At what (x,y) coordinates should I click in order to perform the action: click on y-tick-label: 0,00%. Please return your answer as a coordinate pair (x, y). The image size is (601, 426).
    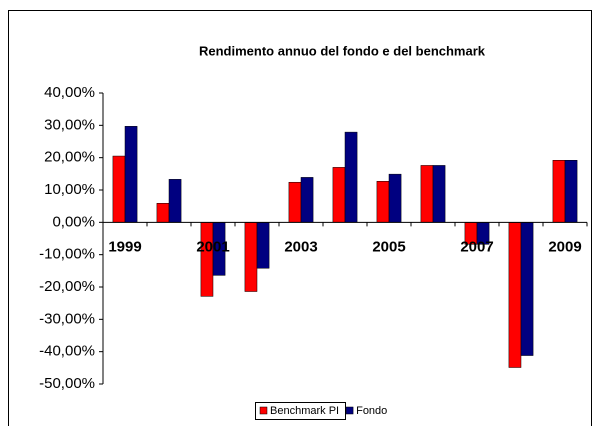
    Looking at the image, I should click on (73, 221).